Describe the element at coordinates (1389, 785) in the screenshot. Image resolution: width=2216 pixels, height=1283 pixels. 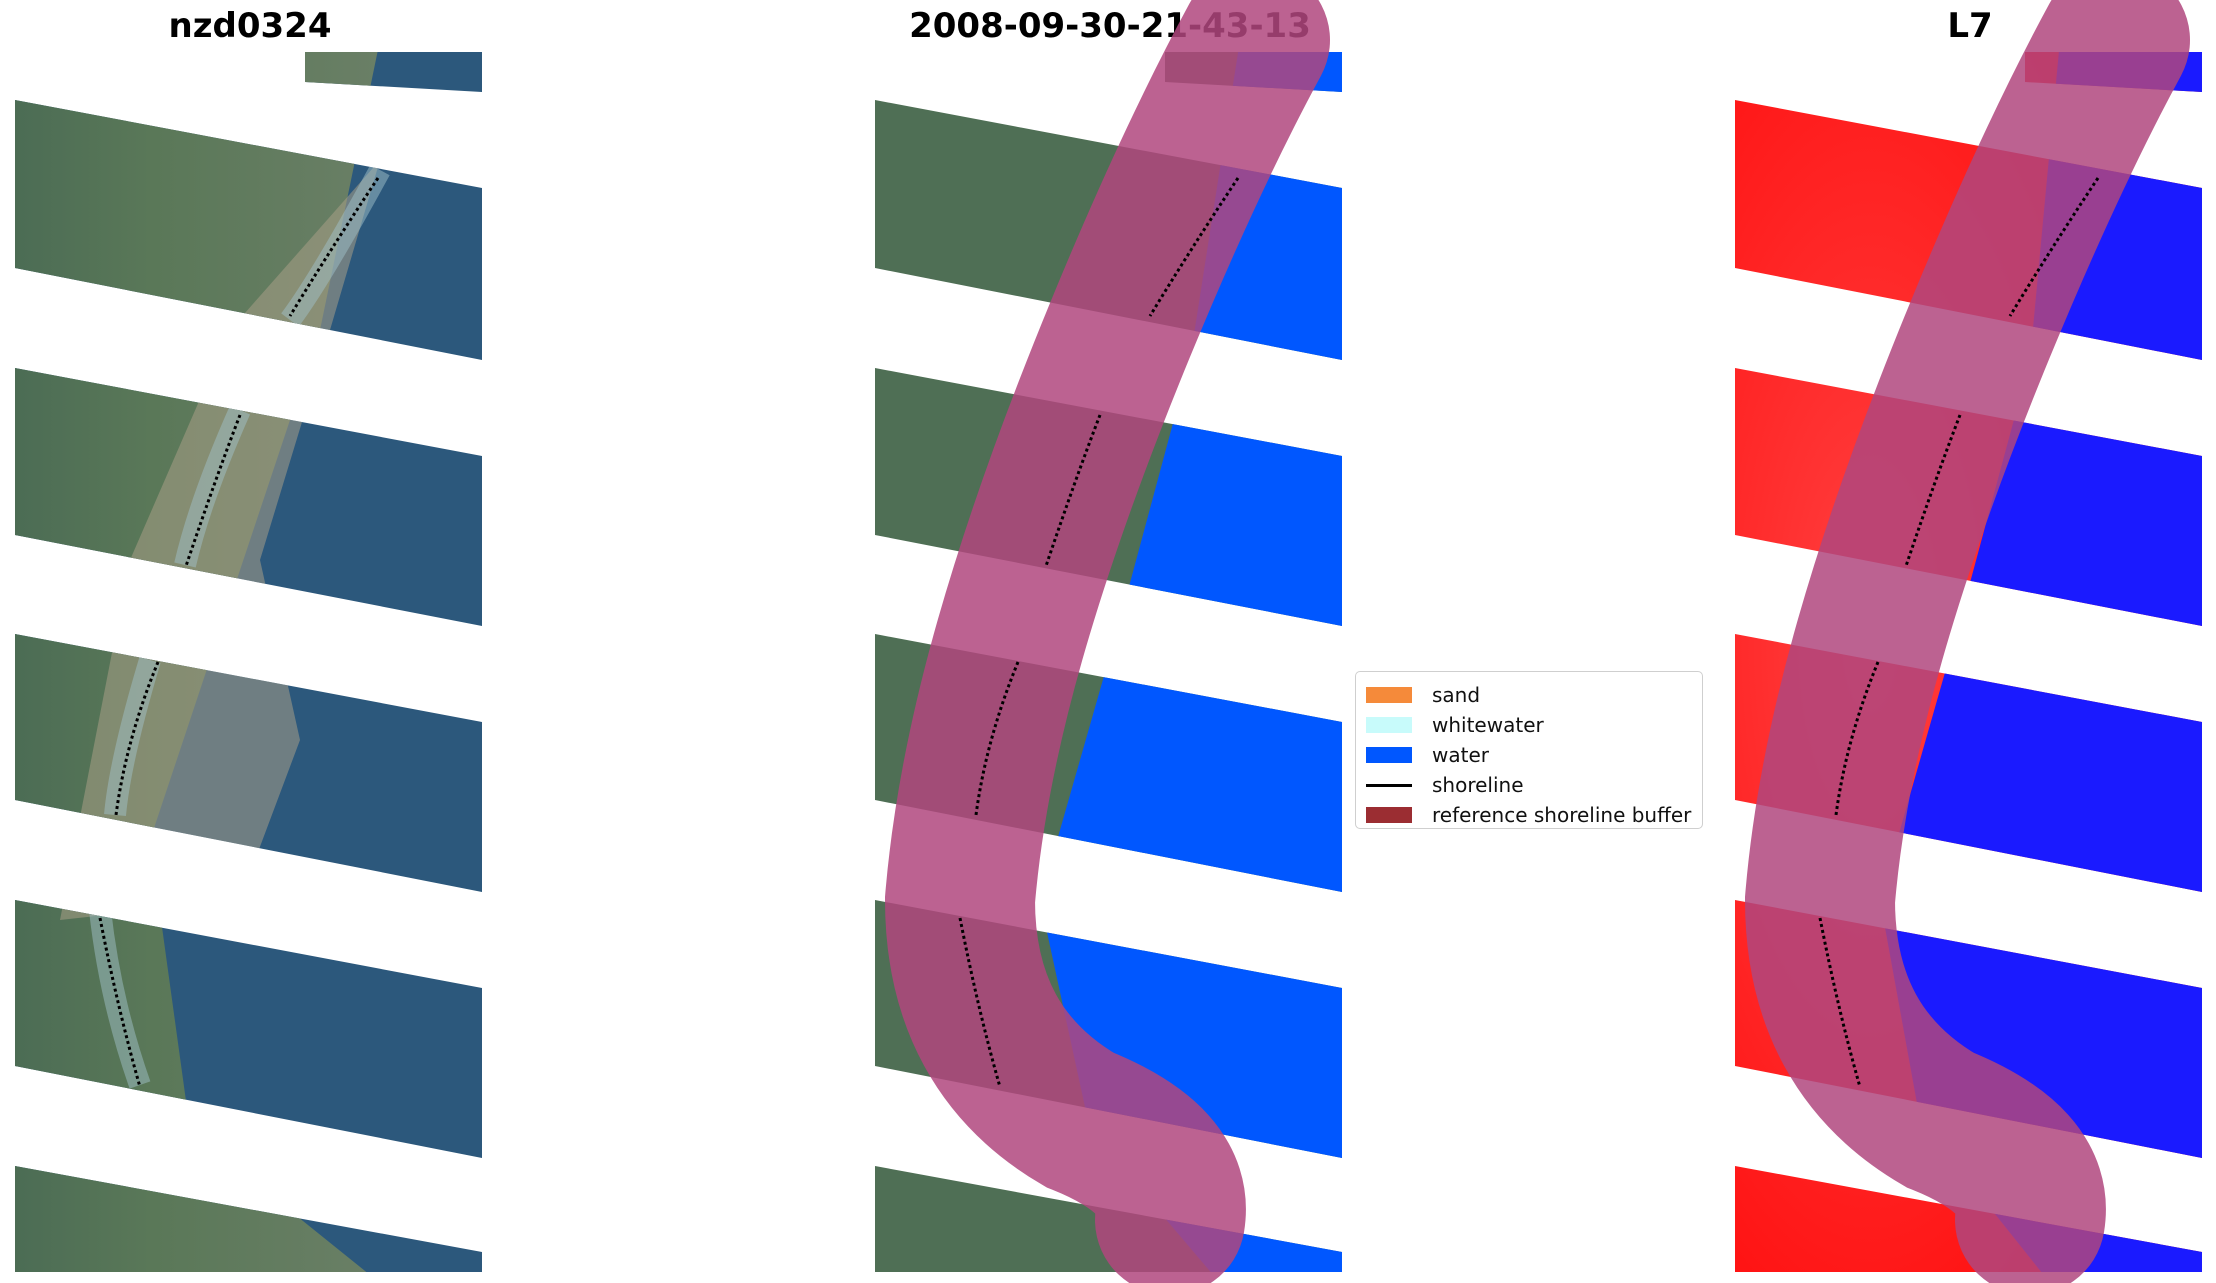
I see `legend-swatch-shoreline` at that location.